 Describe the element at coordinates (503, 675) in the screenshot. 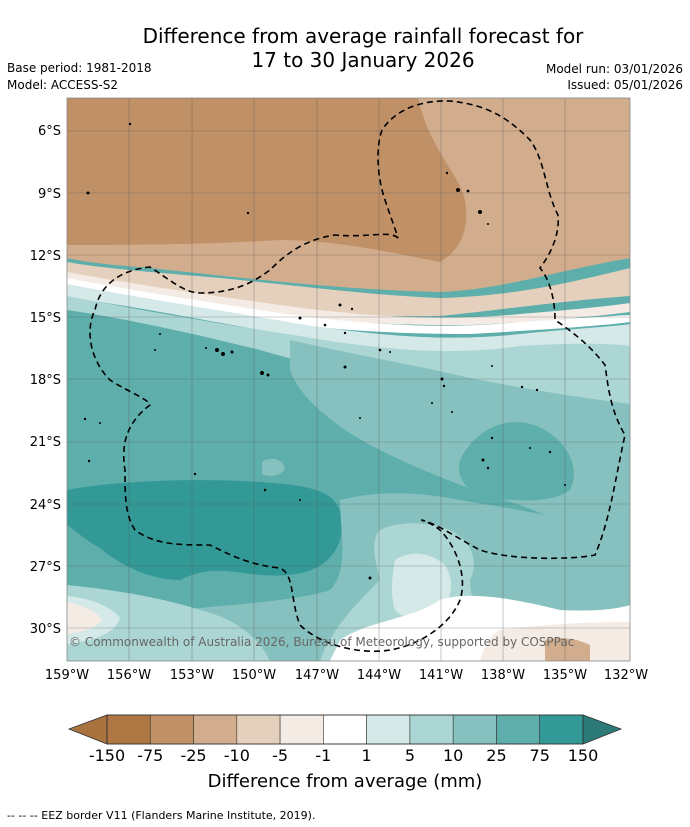

I see `lon-tick: 138°W` at that location.